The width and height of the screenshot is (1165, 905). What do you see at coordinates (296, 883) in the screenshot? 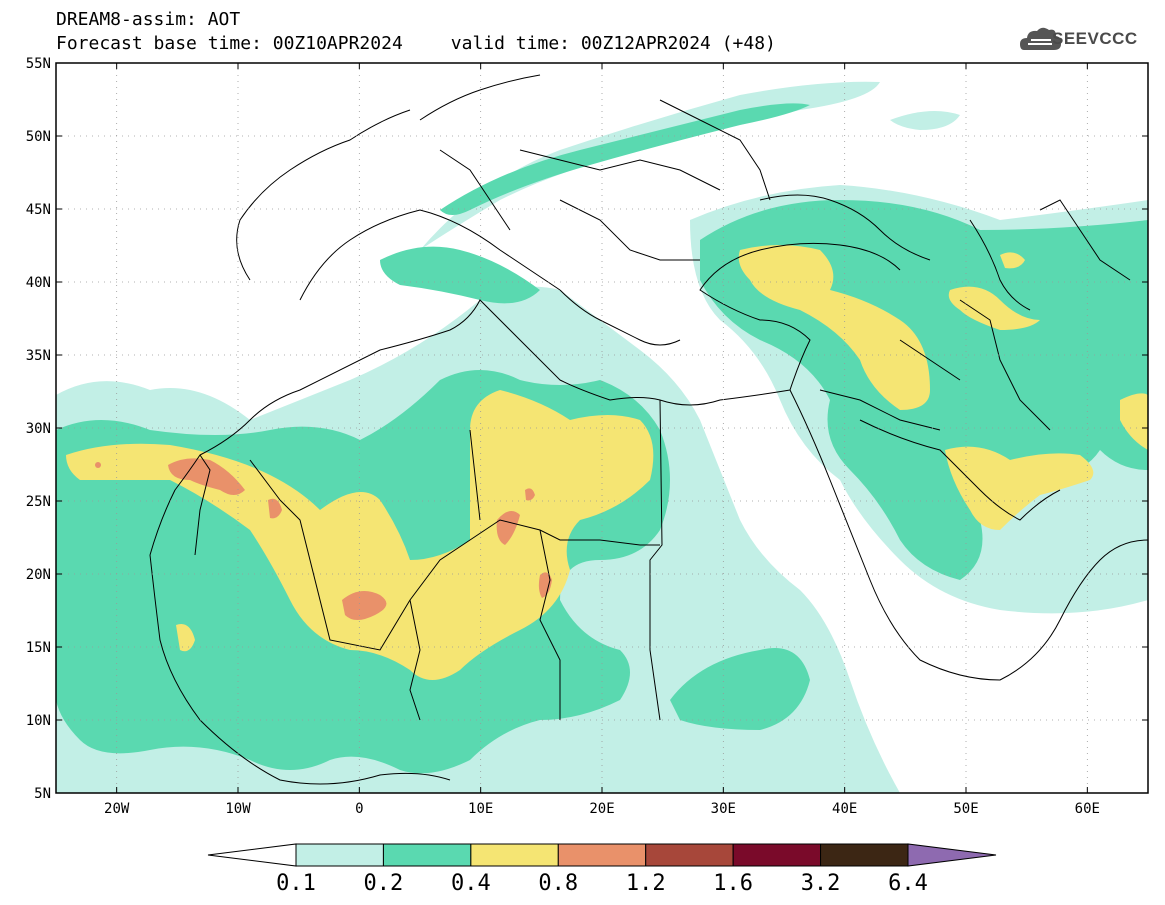
I see `colorbar-label: 0.1` at bounding box center [296, 883].